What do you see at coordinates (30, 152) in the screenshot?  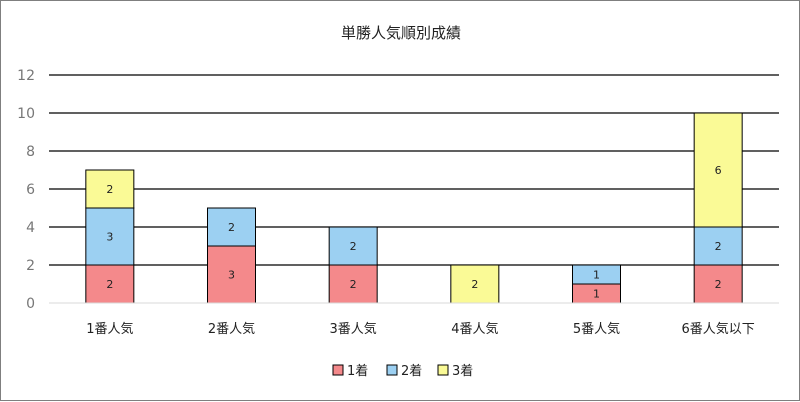 I see `y-tick-label: 8` at bounding box center [30, 152].